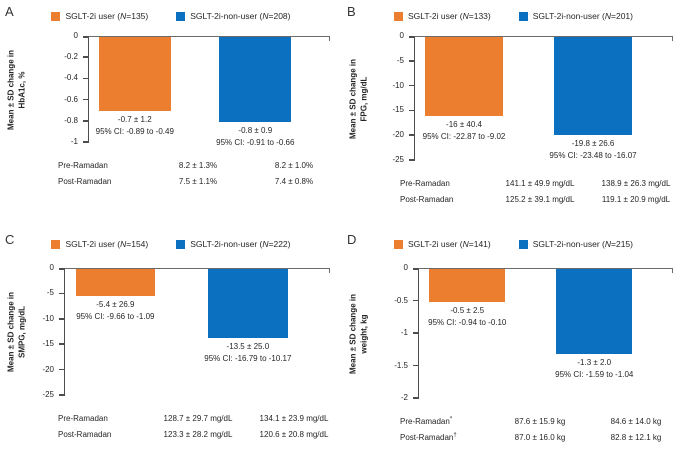 The width and height of the screenshot is (685, 456). Describe the element at coordinates (198, 434) in the screenshot. I see `cell-value: 123.3 ± 28.2 mg/dL` at that location.